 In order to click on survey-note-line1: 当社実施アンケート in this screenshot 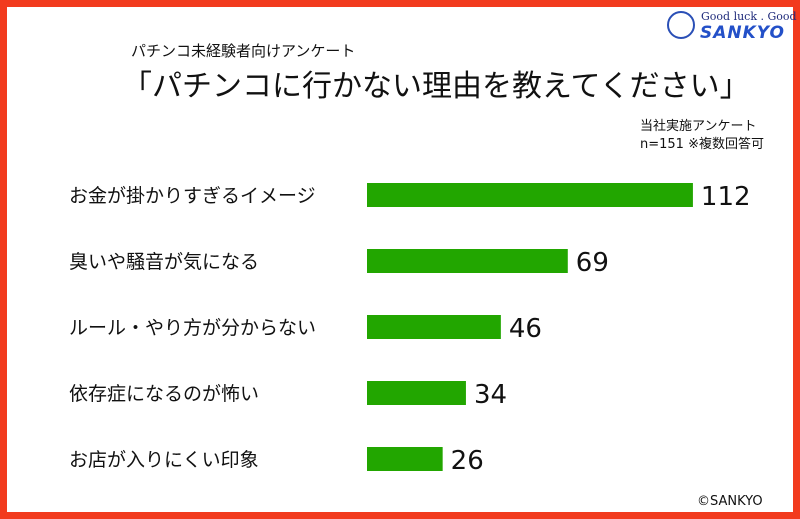, I will do `click(698, 126)`.